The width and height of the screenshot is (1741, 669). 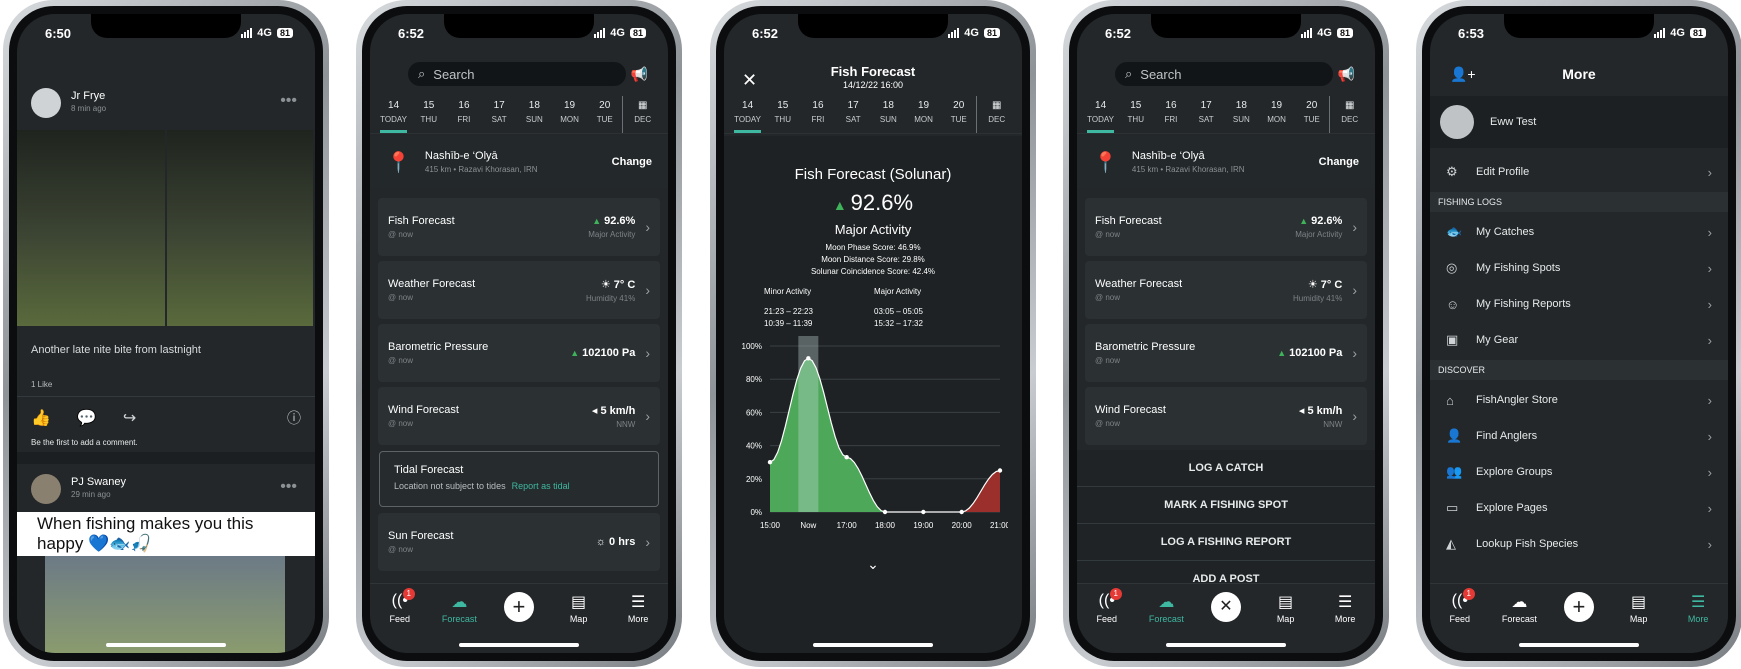 What do you see at coordinates (638, 602) in the screenshot?
I see `menu-icon: ☰` at bounding box center [638, 602].